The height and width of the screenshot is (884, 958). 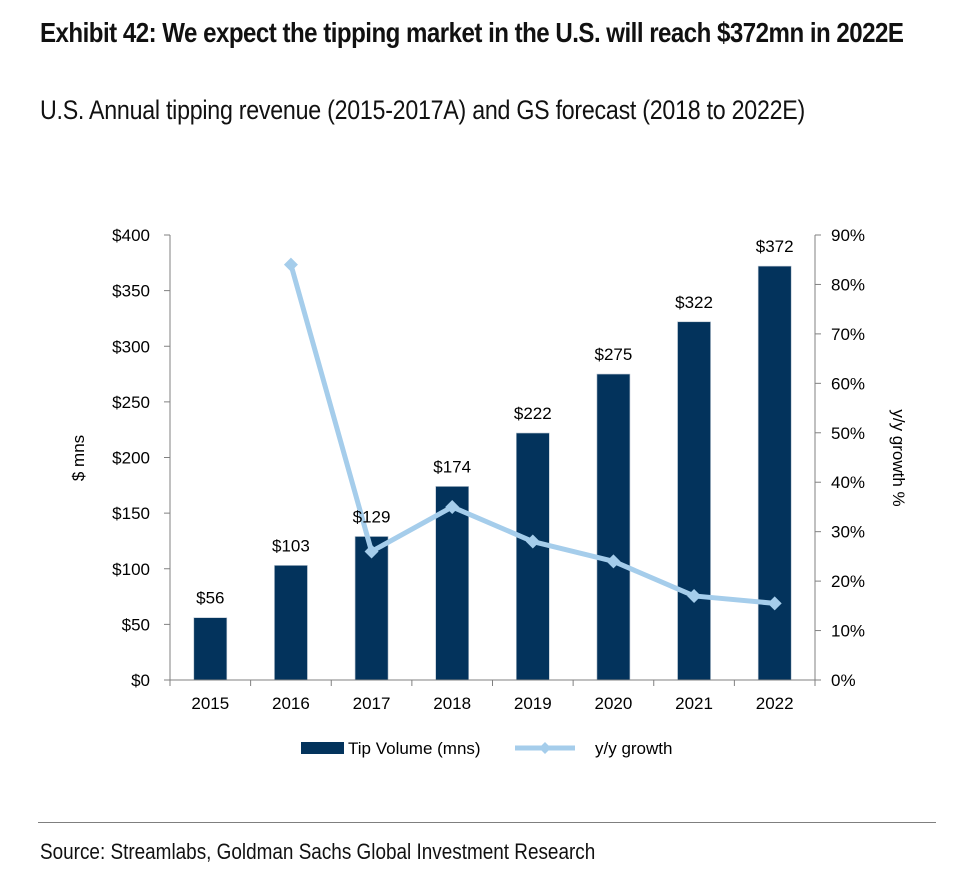 What do you see at coordinates (774, 473) in the screenshot?
I see `bar-2022` at bounding box center [774, 473].